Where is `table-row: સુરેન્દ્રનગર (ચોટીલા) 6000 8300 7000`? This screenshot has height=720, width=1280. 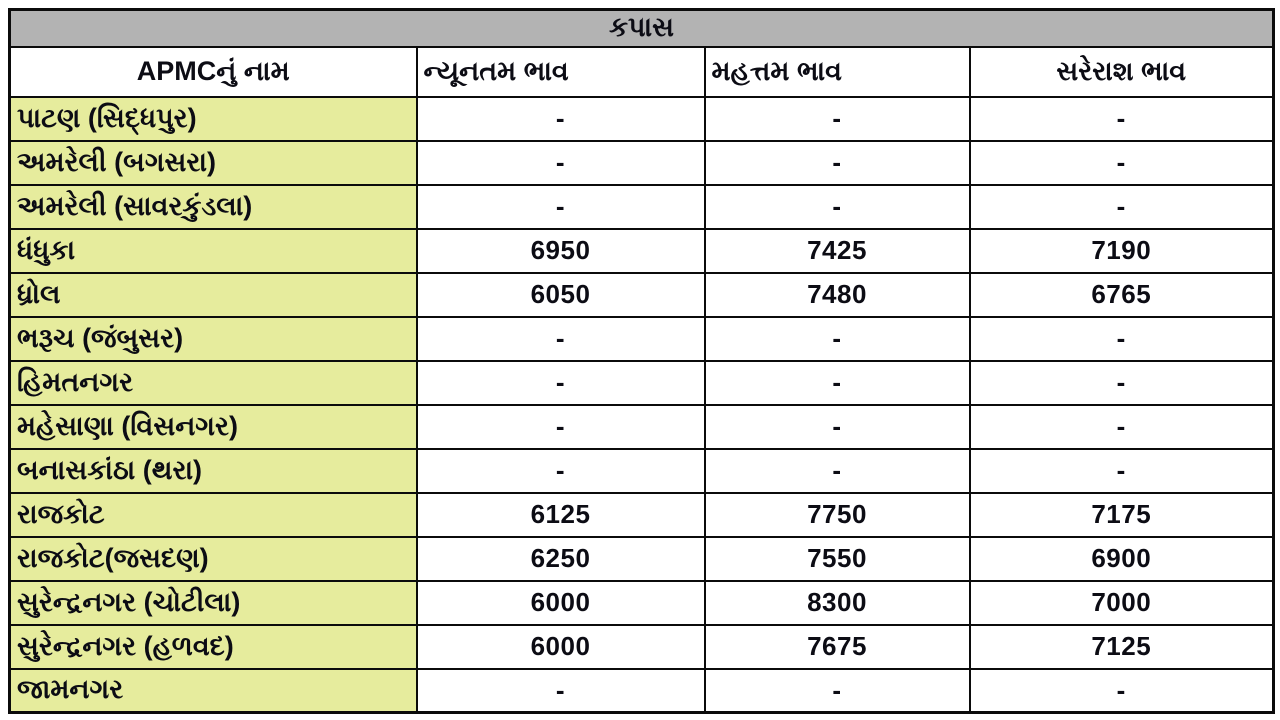
table-row: સુરેન્દ્રનગર (ચોટીલા) 6000 8300 7000 is located at coordinates (641, 602).